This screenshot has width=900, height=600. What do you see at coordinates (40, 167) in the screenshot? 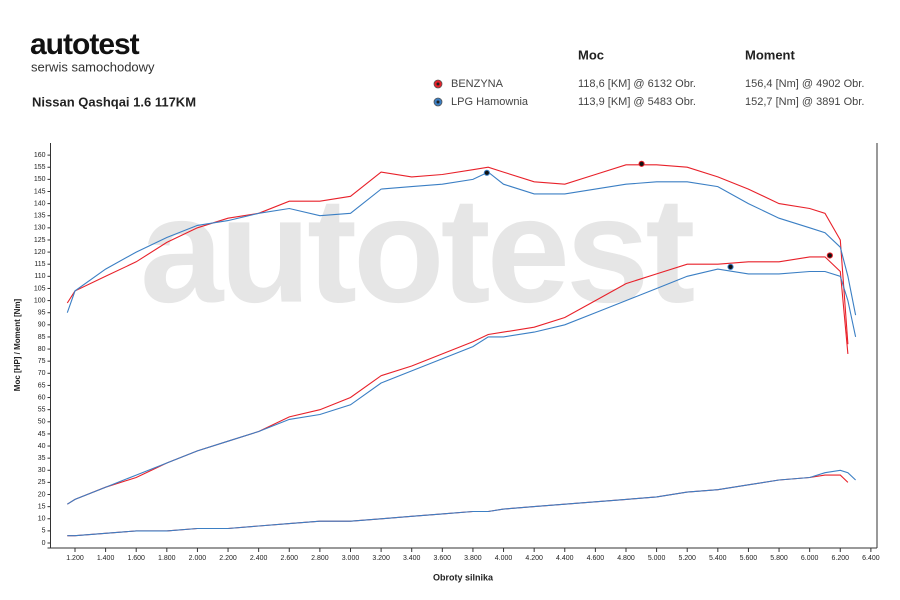
I see `y-tick-label: 155` at bounding box center [40, 167].